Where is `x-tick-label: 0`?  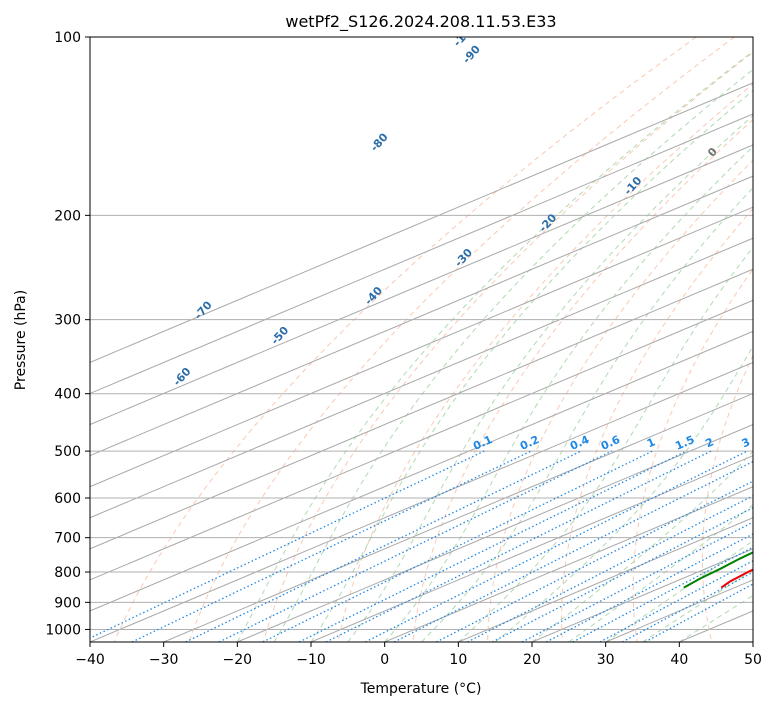 x-tick-label: 0 is located at coordinates (384, 660).